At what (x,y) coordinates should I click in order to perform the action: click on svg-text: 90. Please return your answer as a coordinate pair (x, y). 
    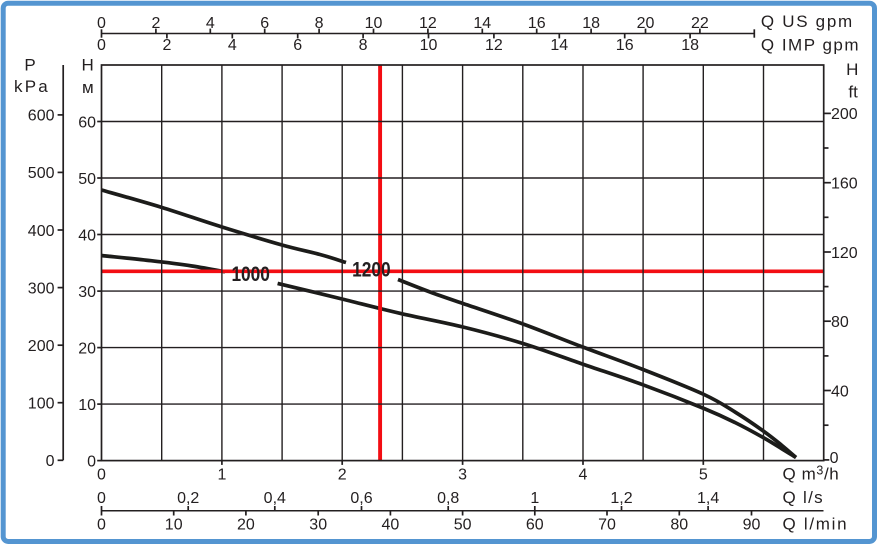
    Looking at the image, I should click on (752, 525).